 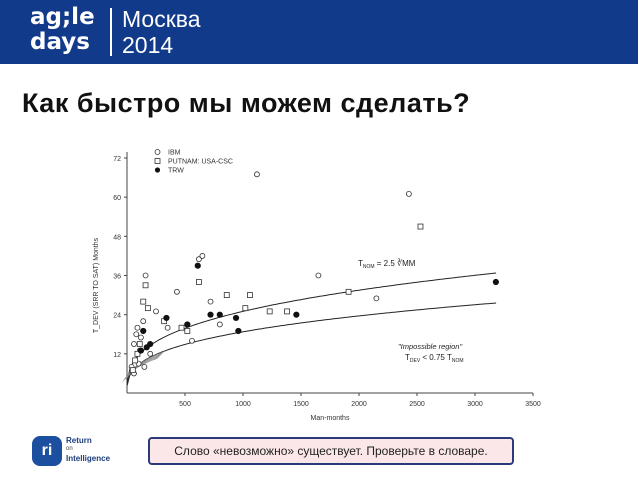 I want to click on legend-label: PUTNAM: USA-CSC, so click(x=200, y=162).